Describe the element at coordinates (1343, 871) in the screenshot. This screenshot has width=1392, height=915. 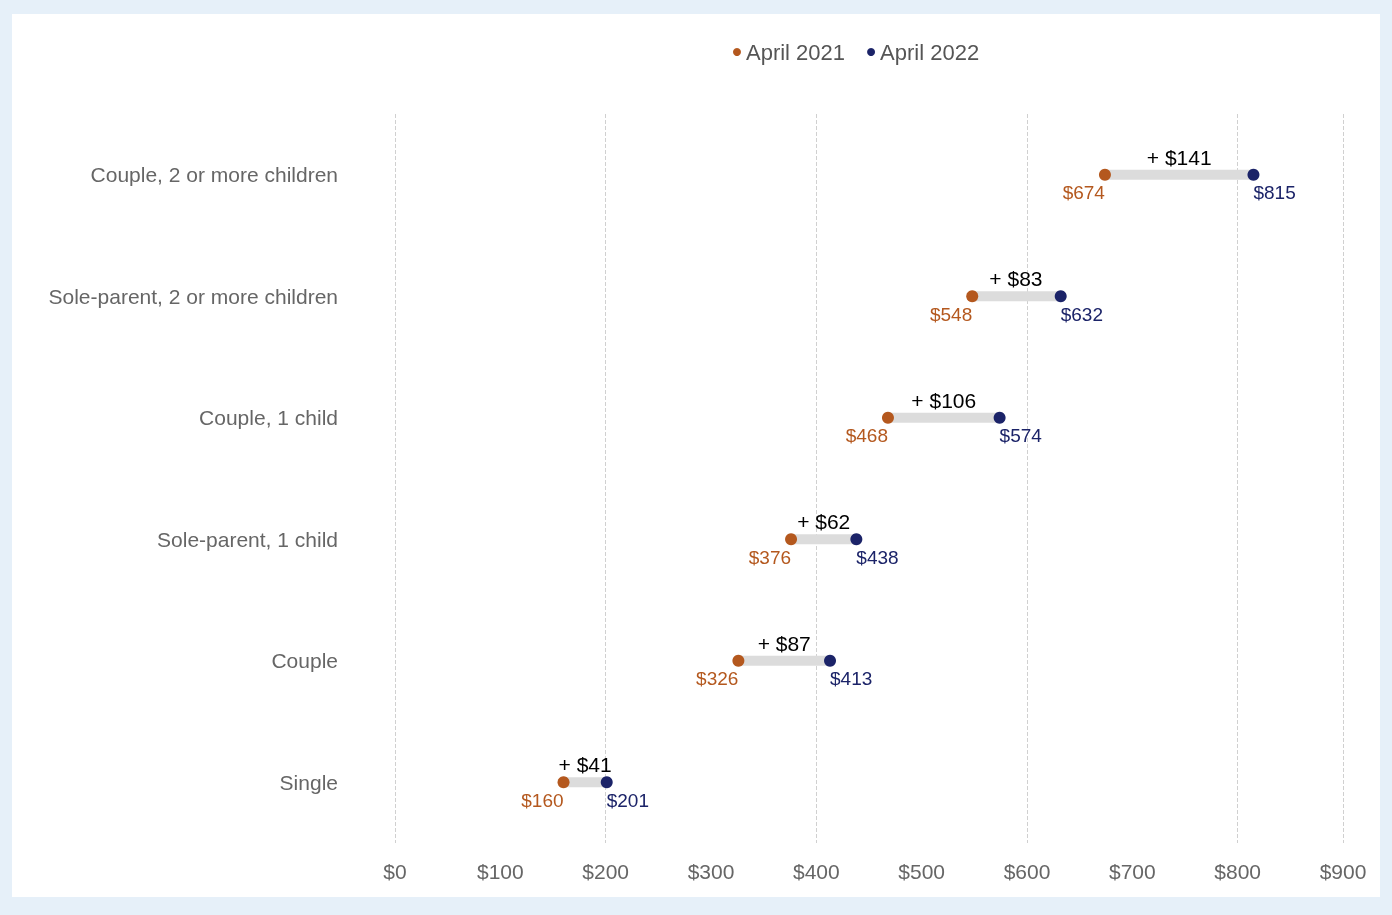
I see `x-tick-label: $900` at that location.